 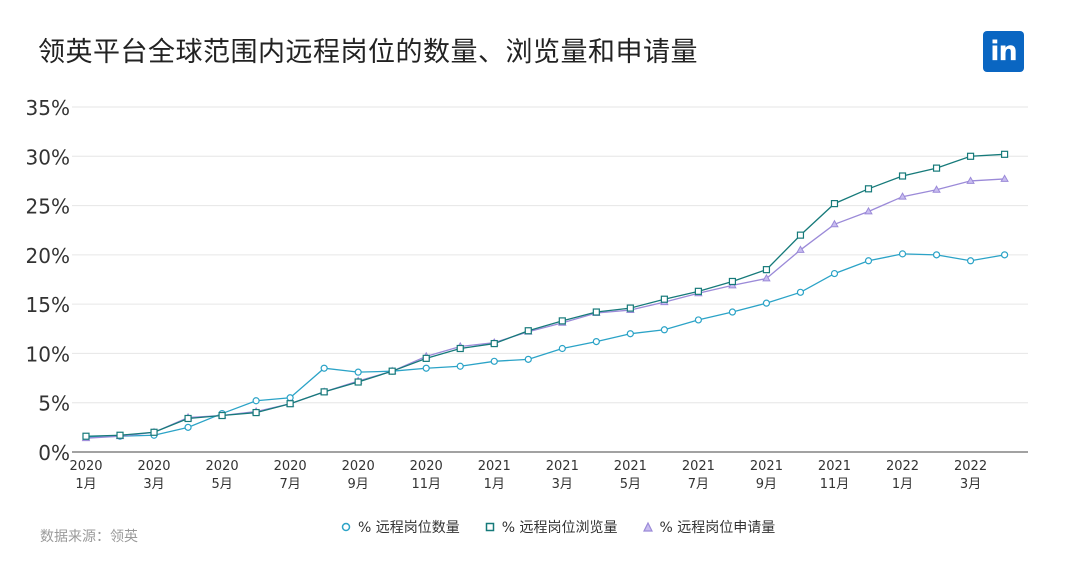 I want to click on y-tick-label: 25%, so click(x=48, y=207).